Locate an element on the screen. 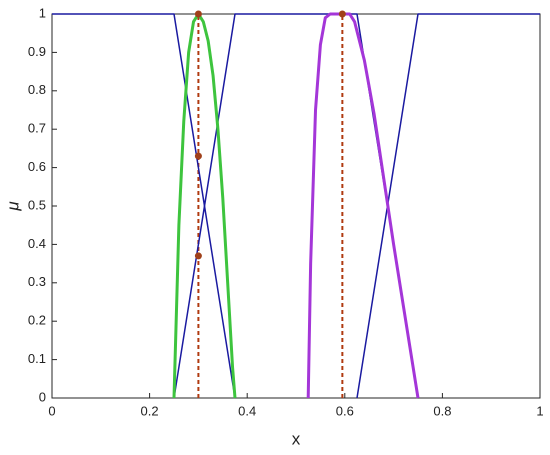 This screenshot has height=455, width=550. x-axis-label: x is located at coordinates (296, 438).